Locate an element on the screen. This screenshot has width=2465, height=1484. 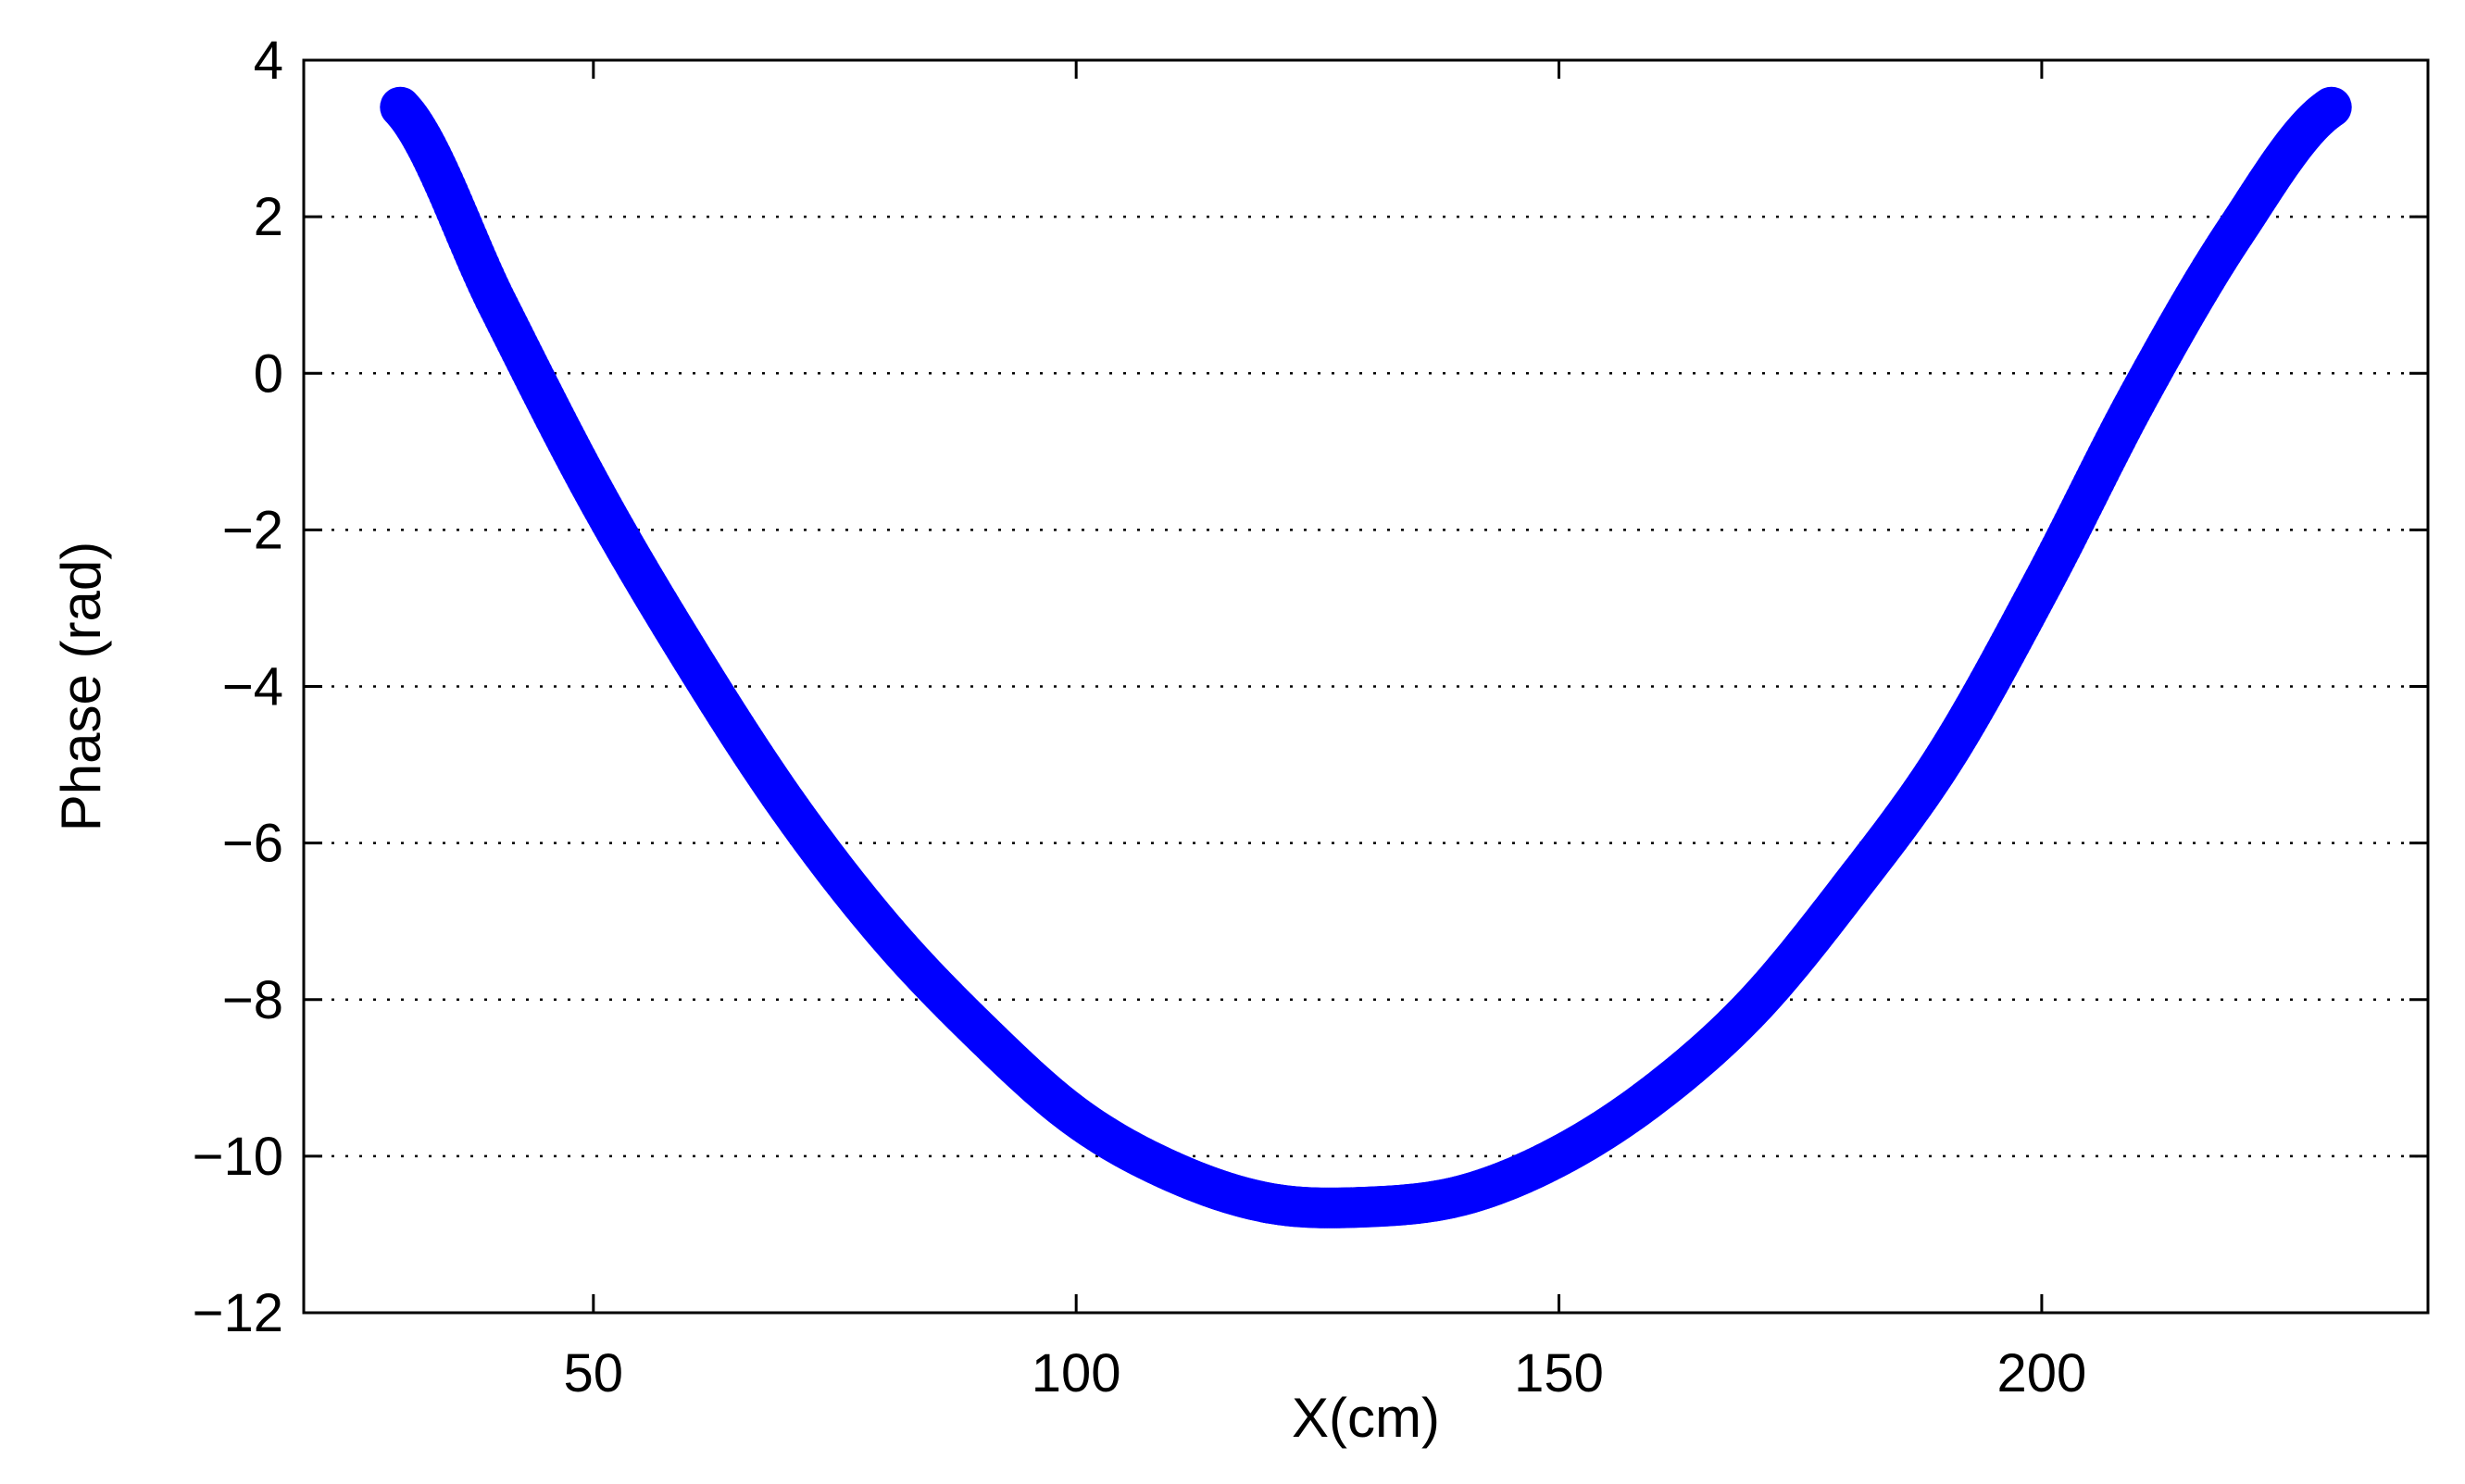
x-tick-label-200: 200 is located at coordinates (2042, 1373).